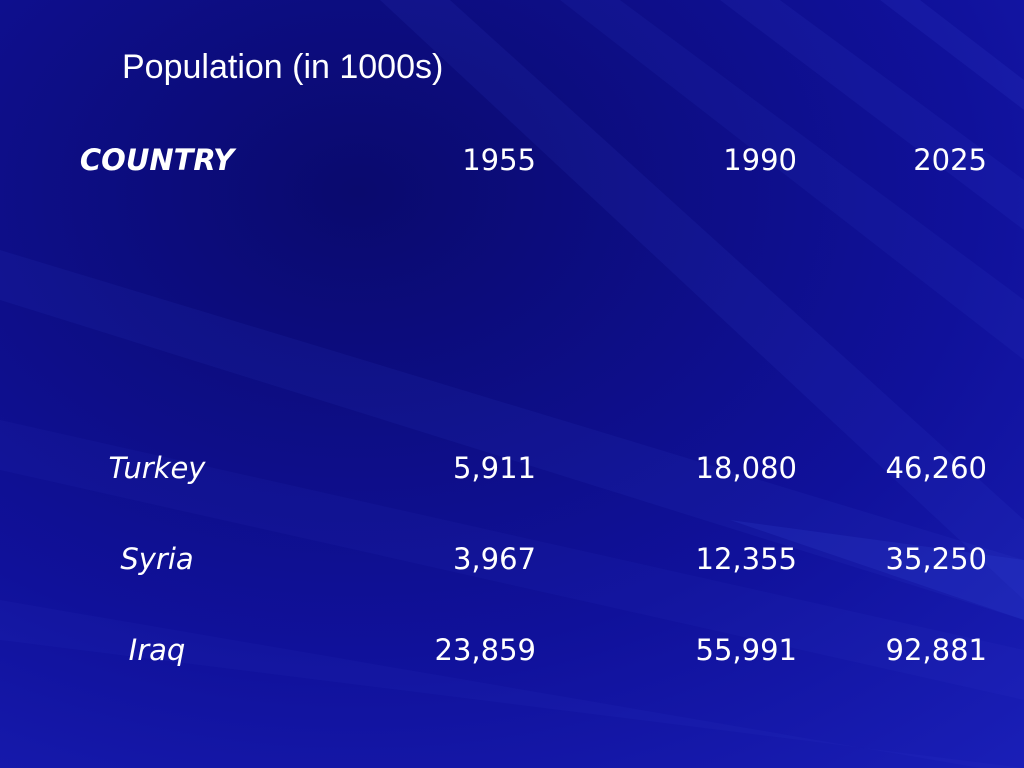  Describe the element at coordinates (760, 160) in the screenshot. I see `header-year: 1990` at that location.